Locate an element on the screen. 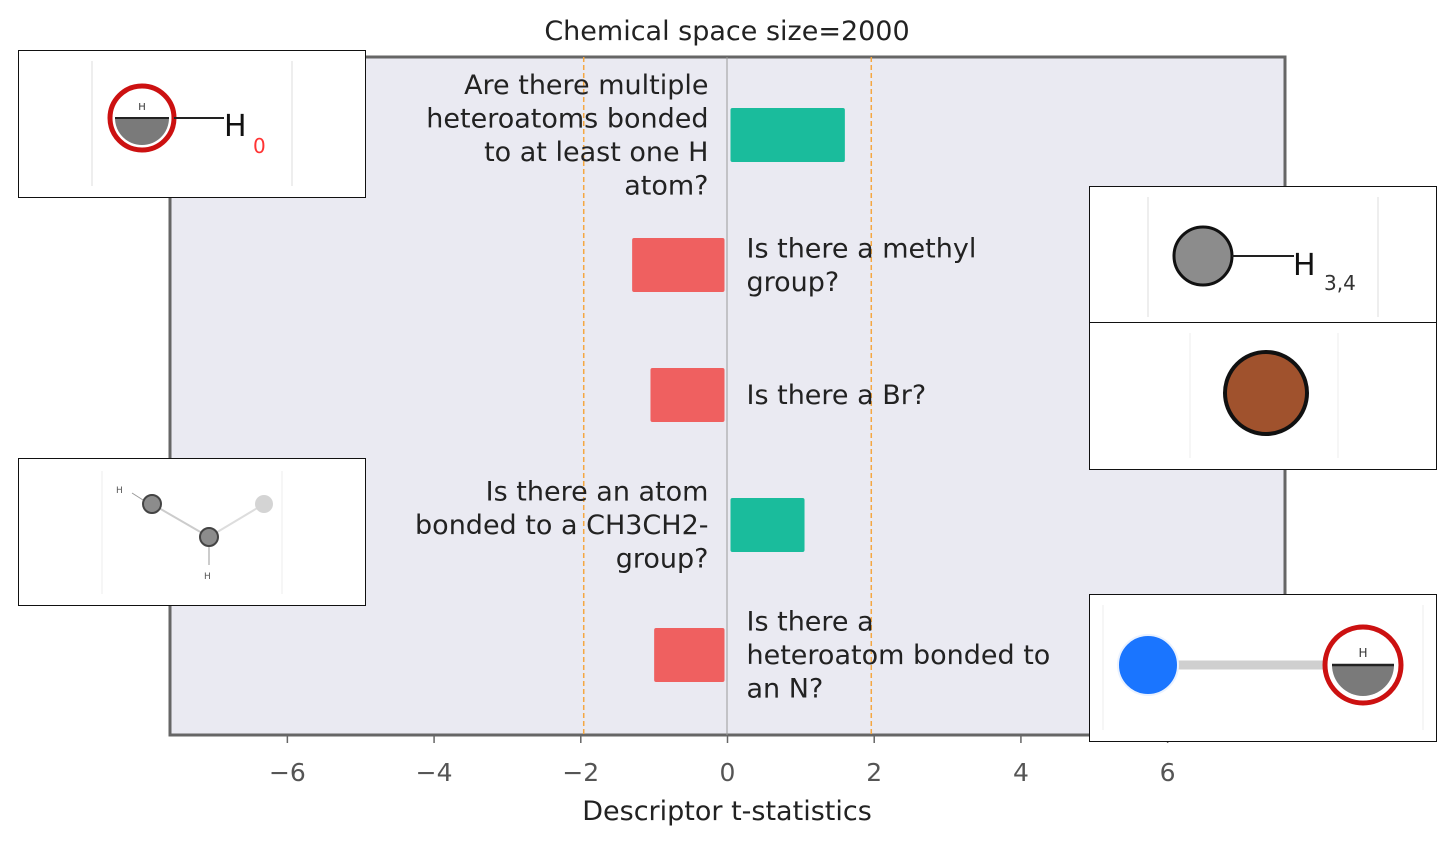  ethyl-structure-icon: H H is located at coordinates (192, 532).